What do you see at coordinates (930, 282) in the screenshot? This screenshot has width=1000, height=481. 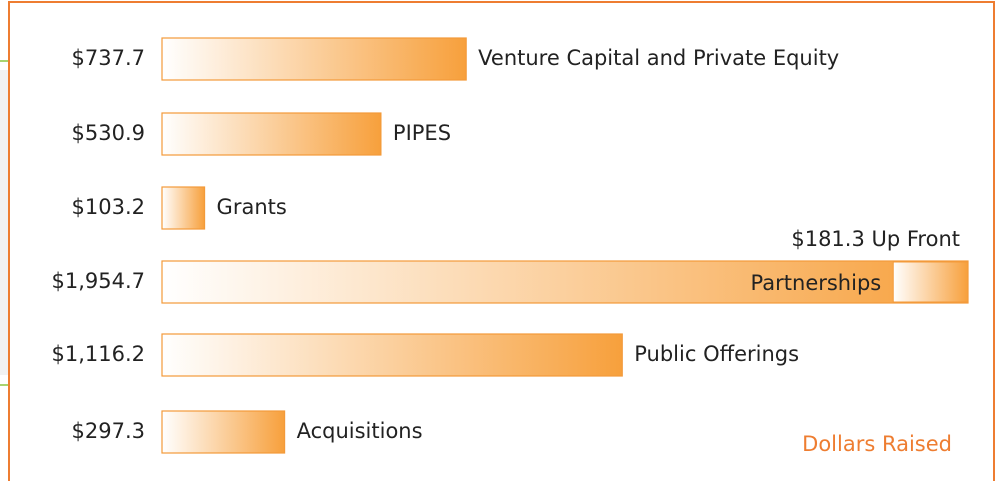 I see `up-front-segment` at bounding box center [930, 282].